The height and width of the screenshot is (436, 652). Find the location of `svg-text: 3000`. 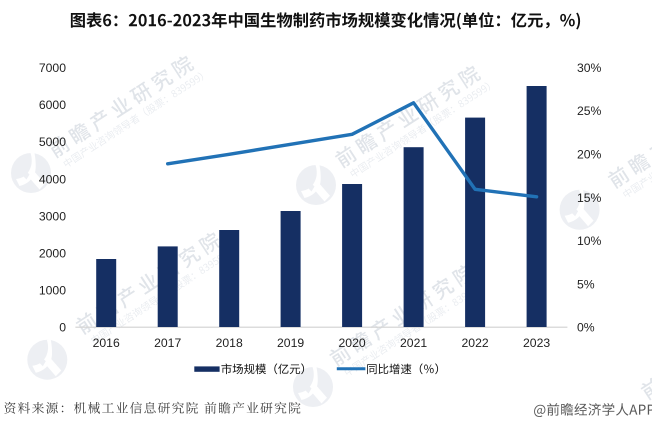

svg-text: 3000 is located at coordinates (52, 216).